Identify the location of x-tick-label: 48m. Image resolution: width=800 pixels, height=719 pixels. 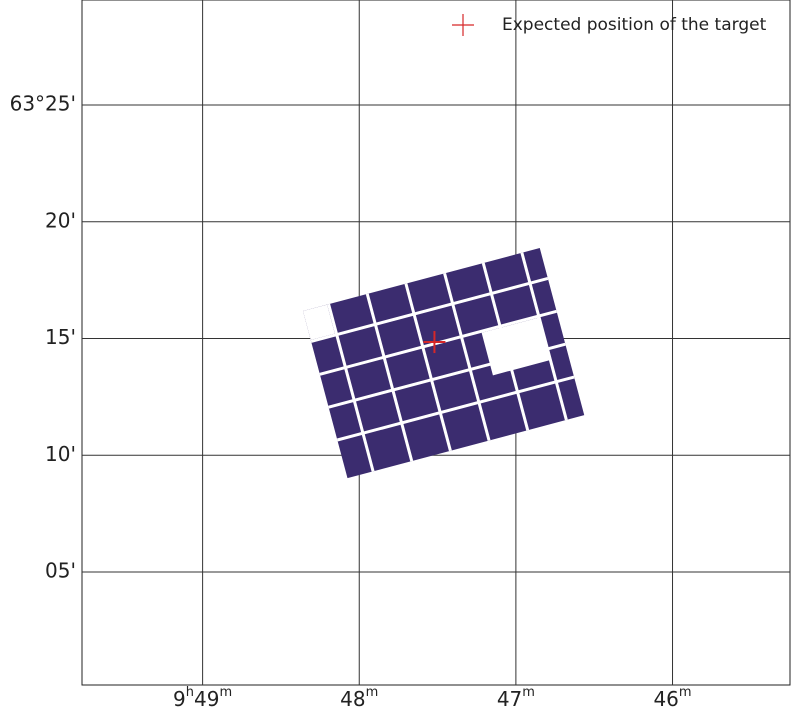
(359, 698).